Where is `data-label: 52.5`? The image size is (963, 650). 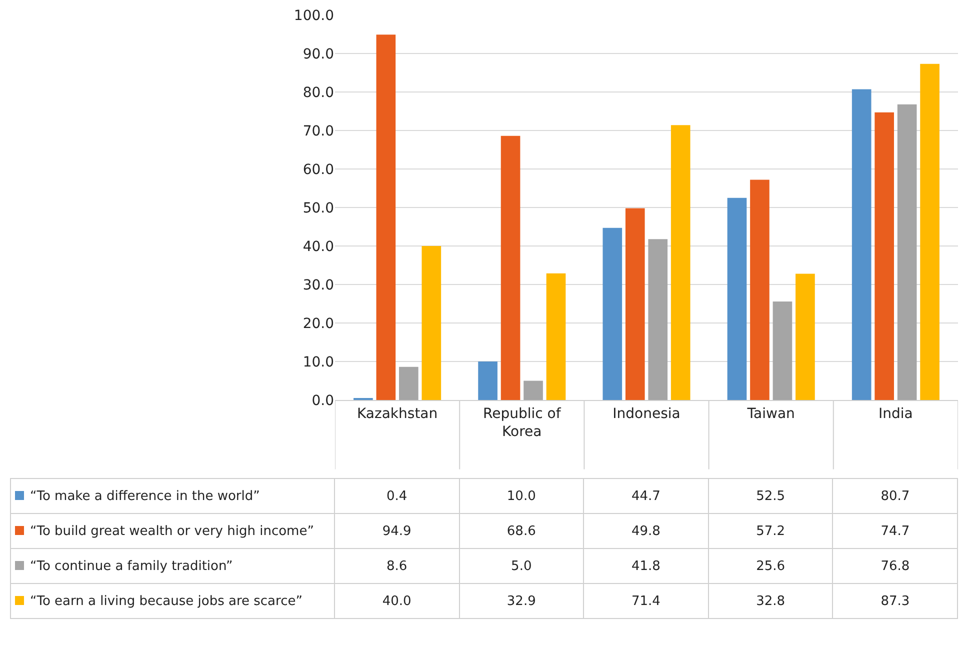
data-label: 52.5 is located at coordinates (770, 496).